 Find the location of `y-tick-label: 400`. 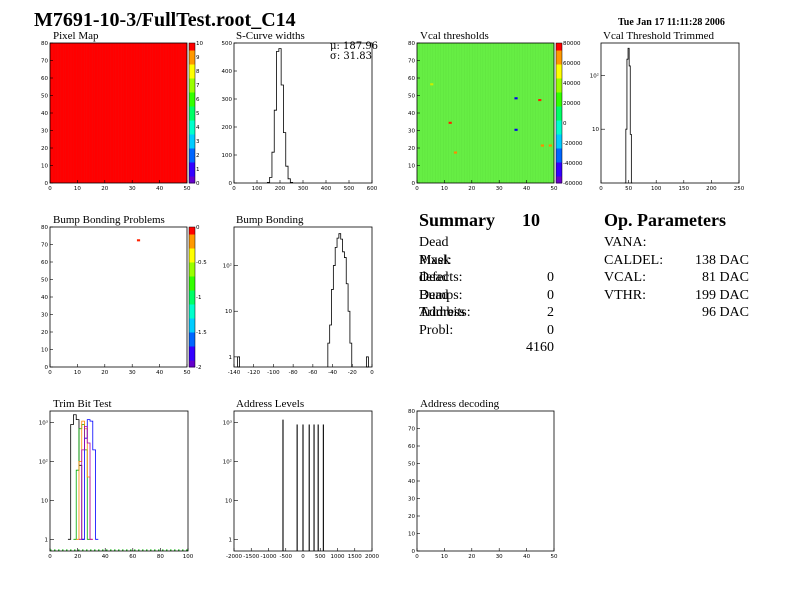

y-tick-label: 400 is located at coordinates (227, 72).